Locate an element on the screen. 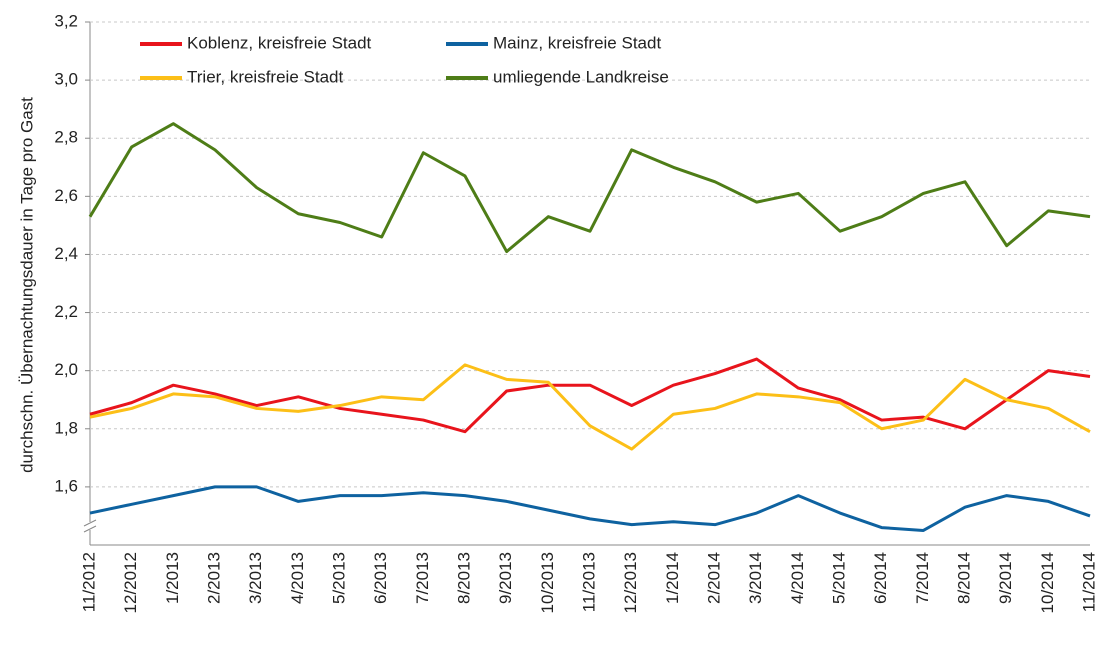 The width and height of the screenshot is (1103, 647). axis-break is located at coordinates (90, 526).